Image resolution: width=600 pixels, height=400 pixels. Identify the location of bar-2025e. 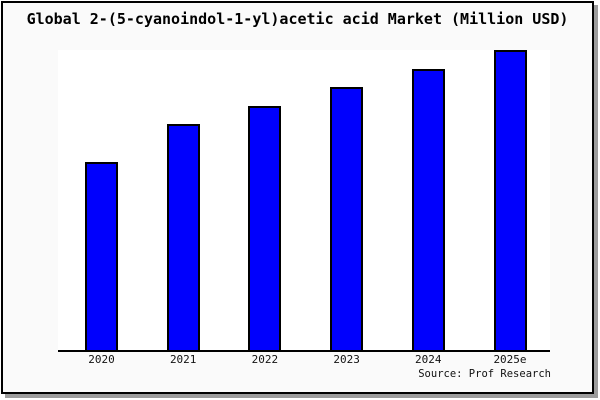
(510, 200).